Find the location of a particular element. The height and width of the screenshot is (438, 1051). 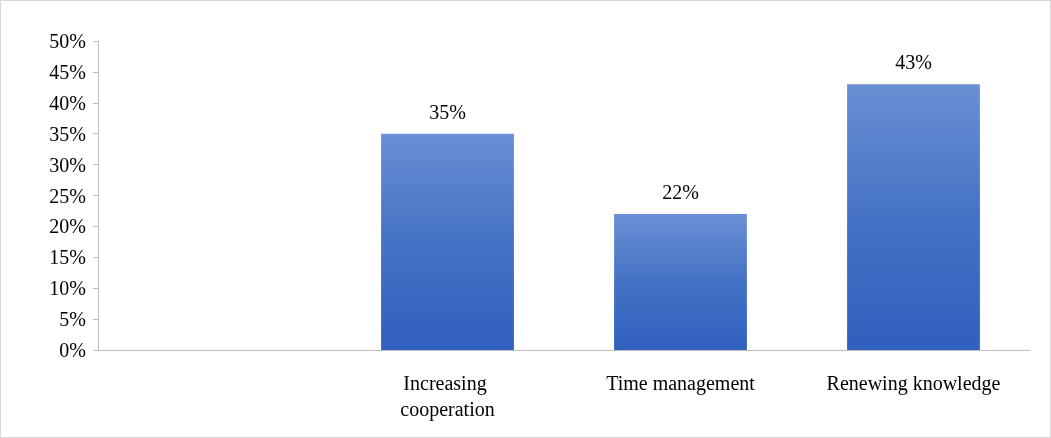

y-tick-label: 25% is located at coordinates (67, 195).